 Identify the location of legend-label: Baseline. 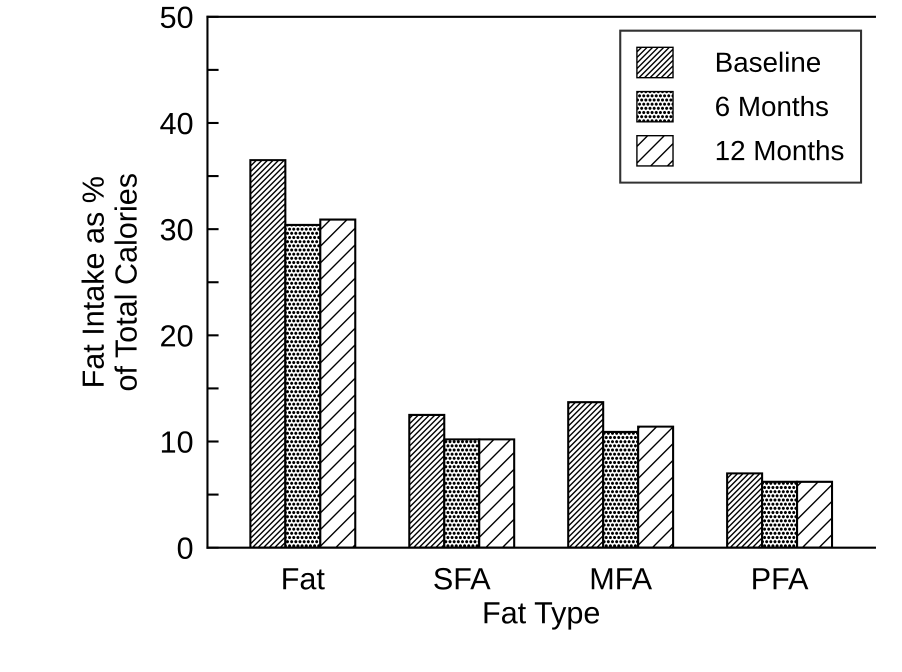
(768, 62).